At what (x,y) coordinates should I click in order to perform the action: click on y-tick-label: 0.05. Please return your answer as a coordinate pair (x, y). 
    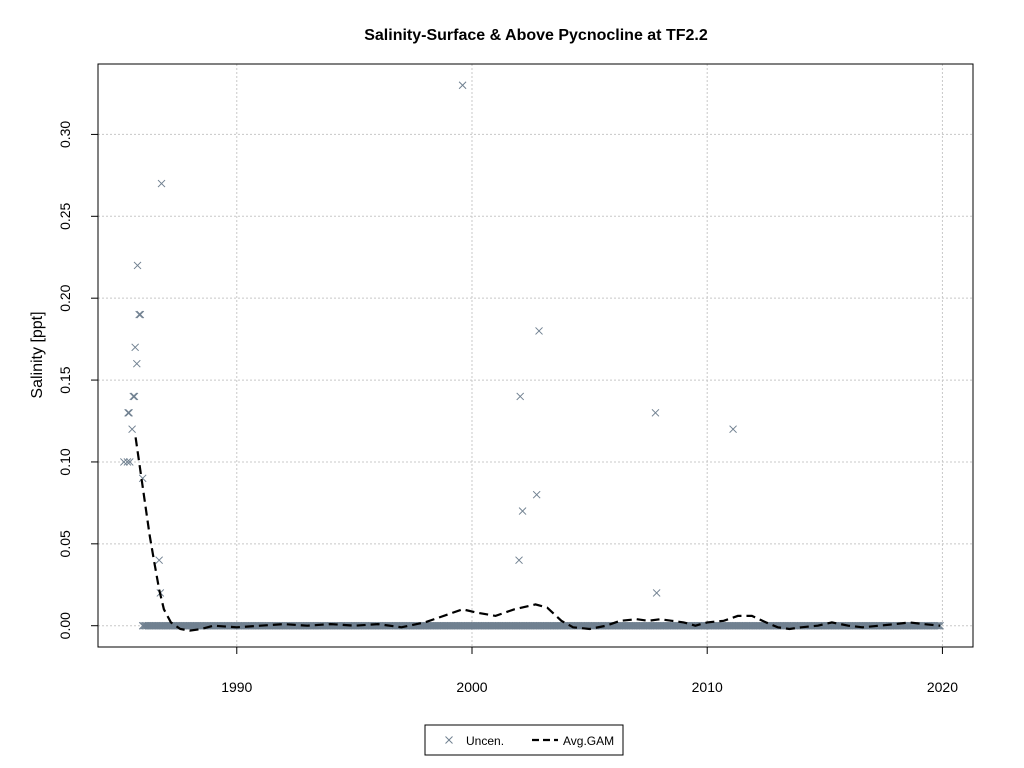
    Looking at the image, I should click on (65, 543).